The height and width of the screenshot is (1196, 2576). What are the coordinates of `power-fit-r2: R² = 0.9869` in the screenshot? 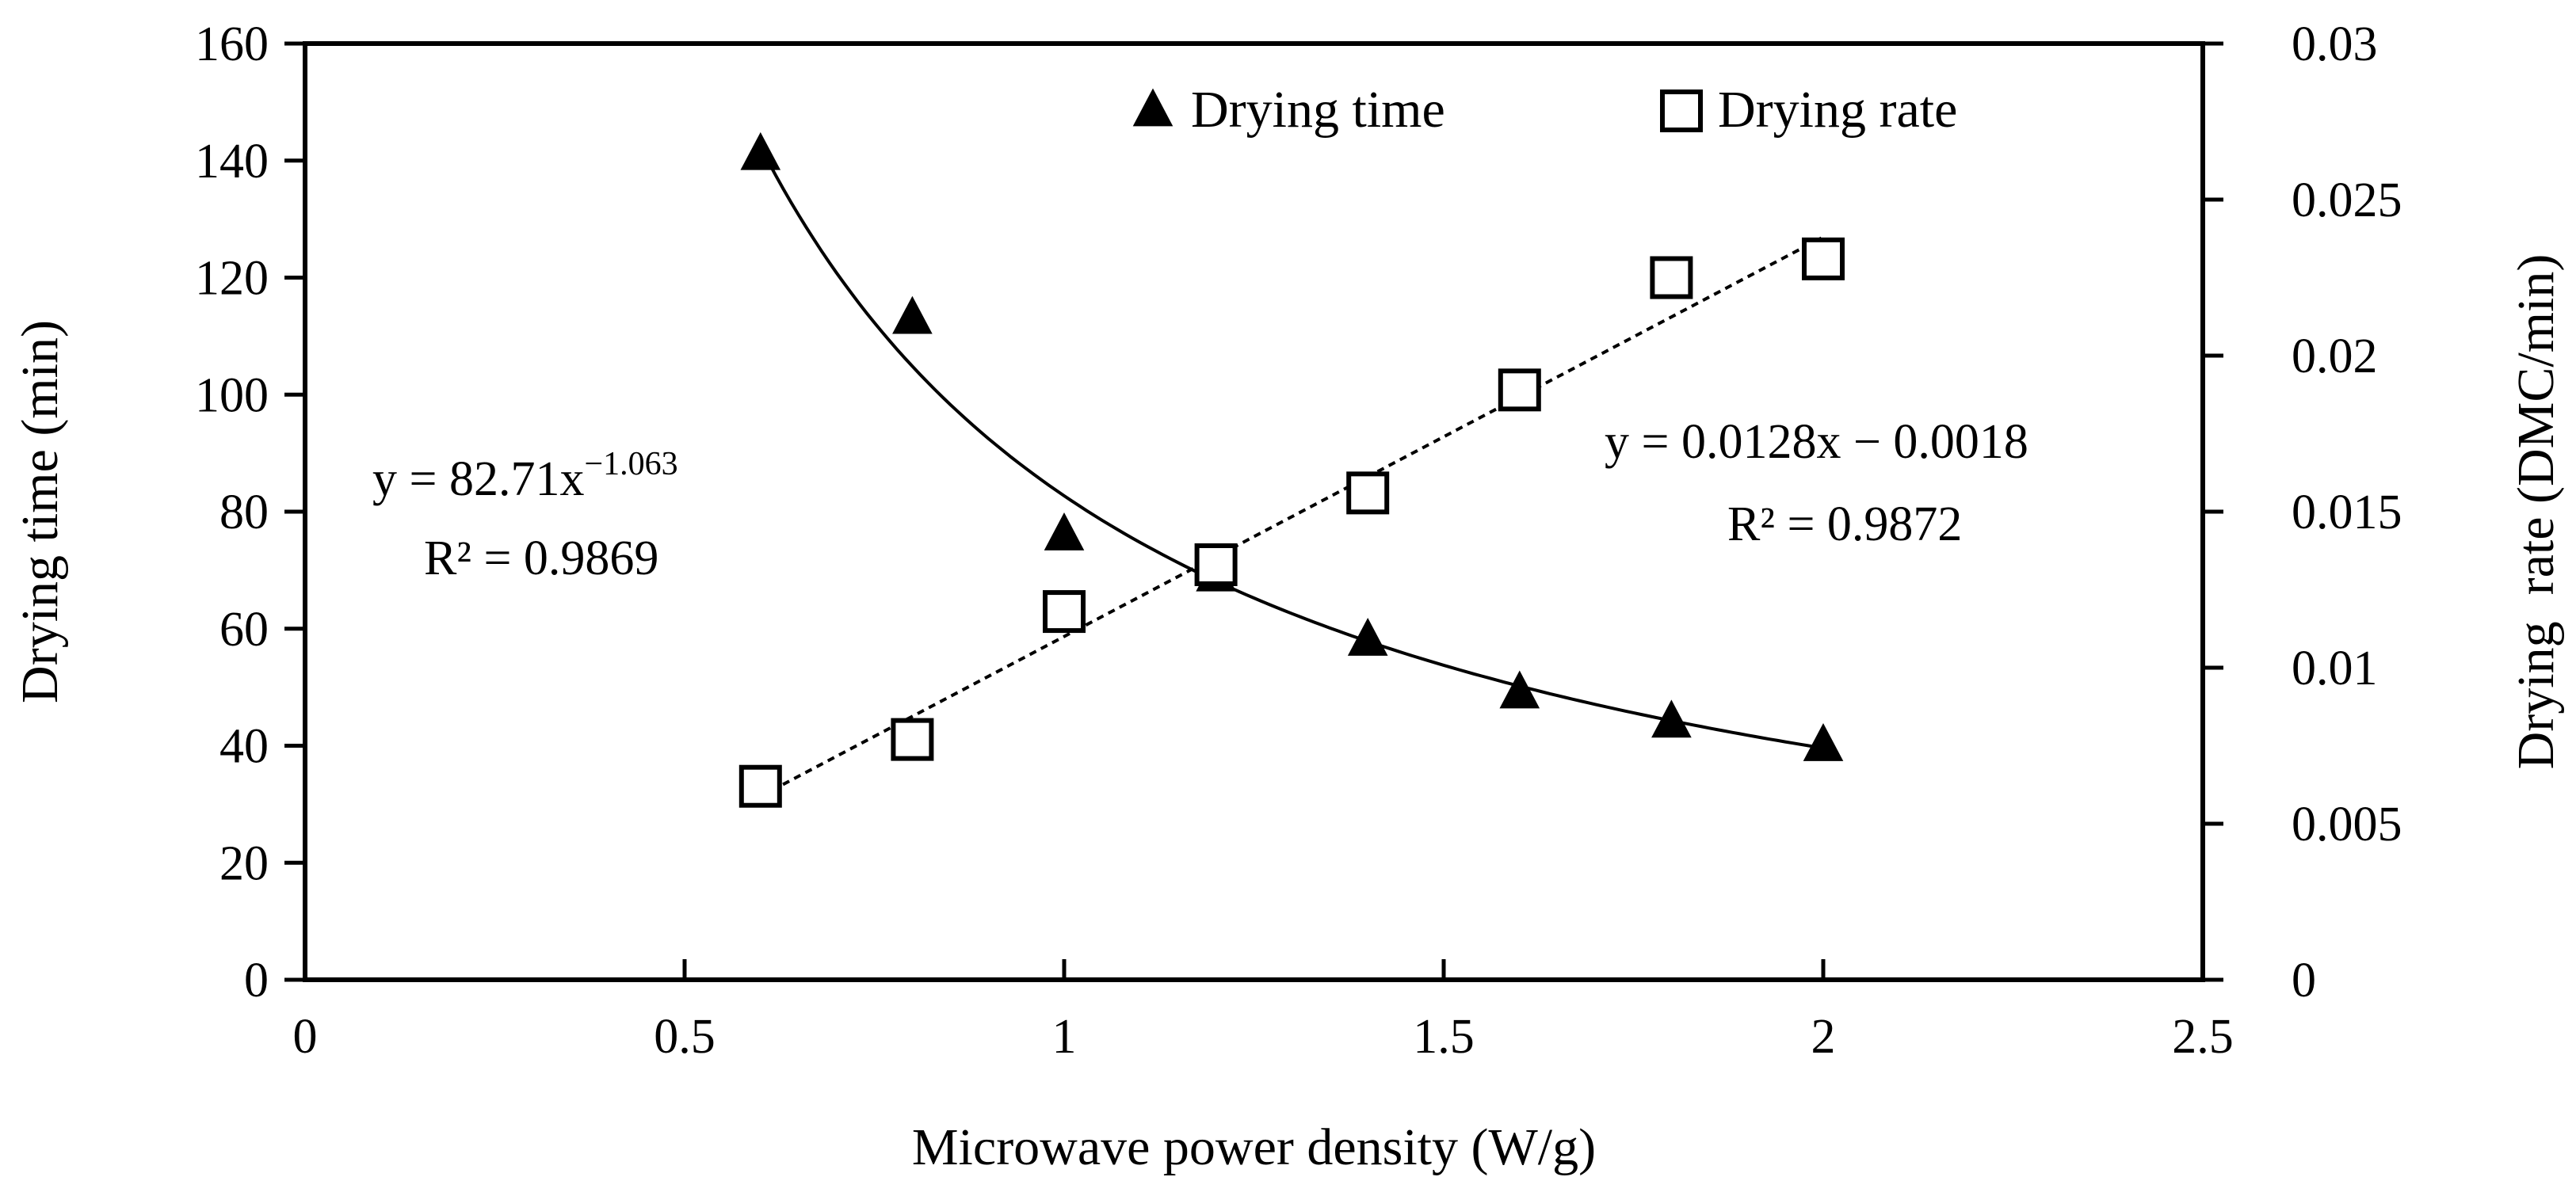 It's located at (541, 558).